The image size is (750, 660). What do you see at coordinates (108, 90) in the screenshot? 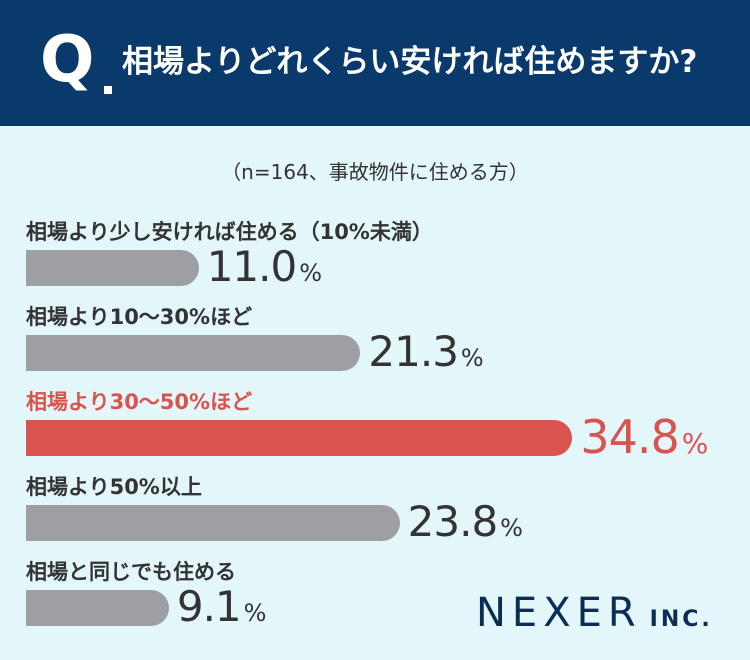
I see `q-dot` at bounding box center [108, 90].